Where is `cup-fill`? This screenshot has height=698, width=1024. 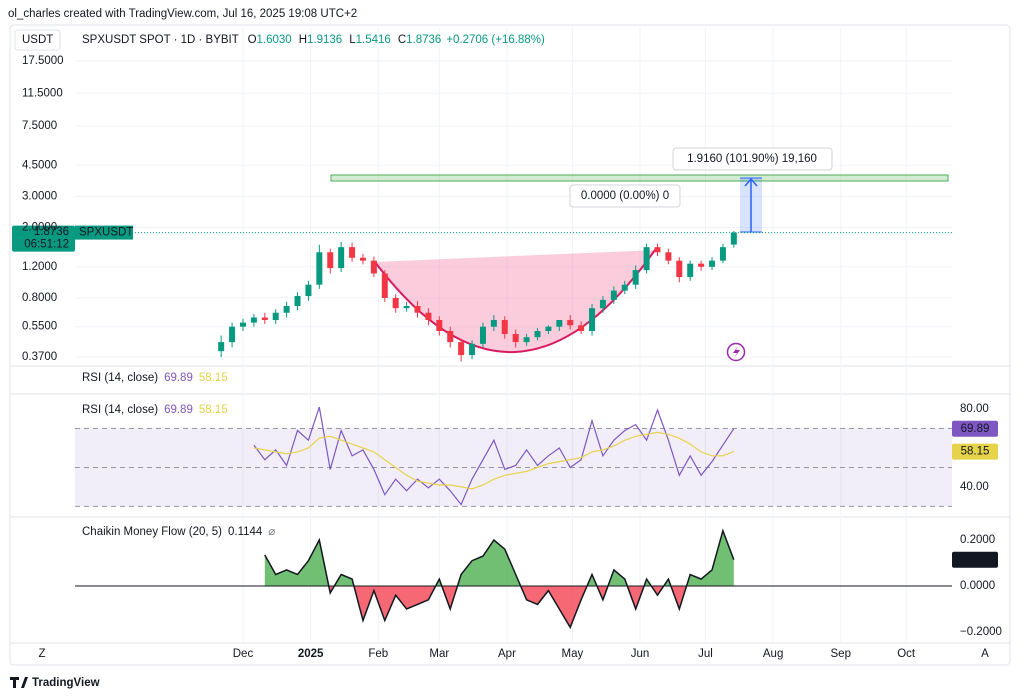
cup-fill is located at coordinates (515, 301).